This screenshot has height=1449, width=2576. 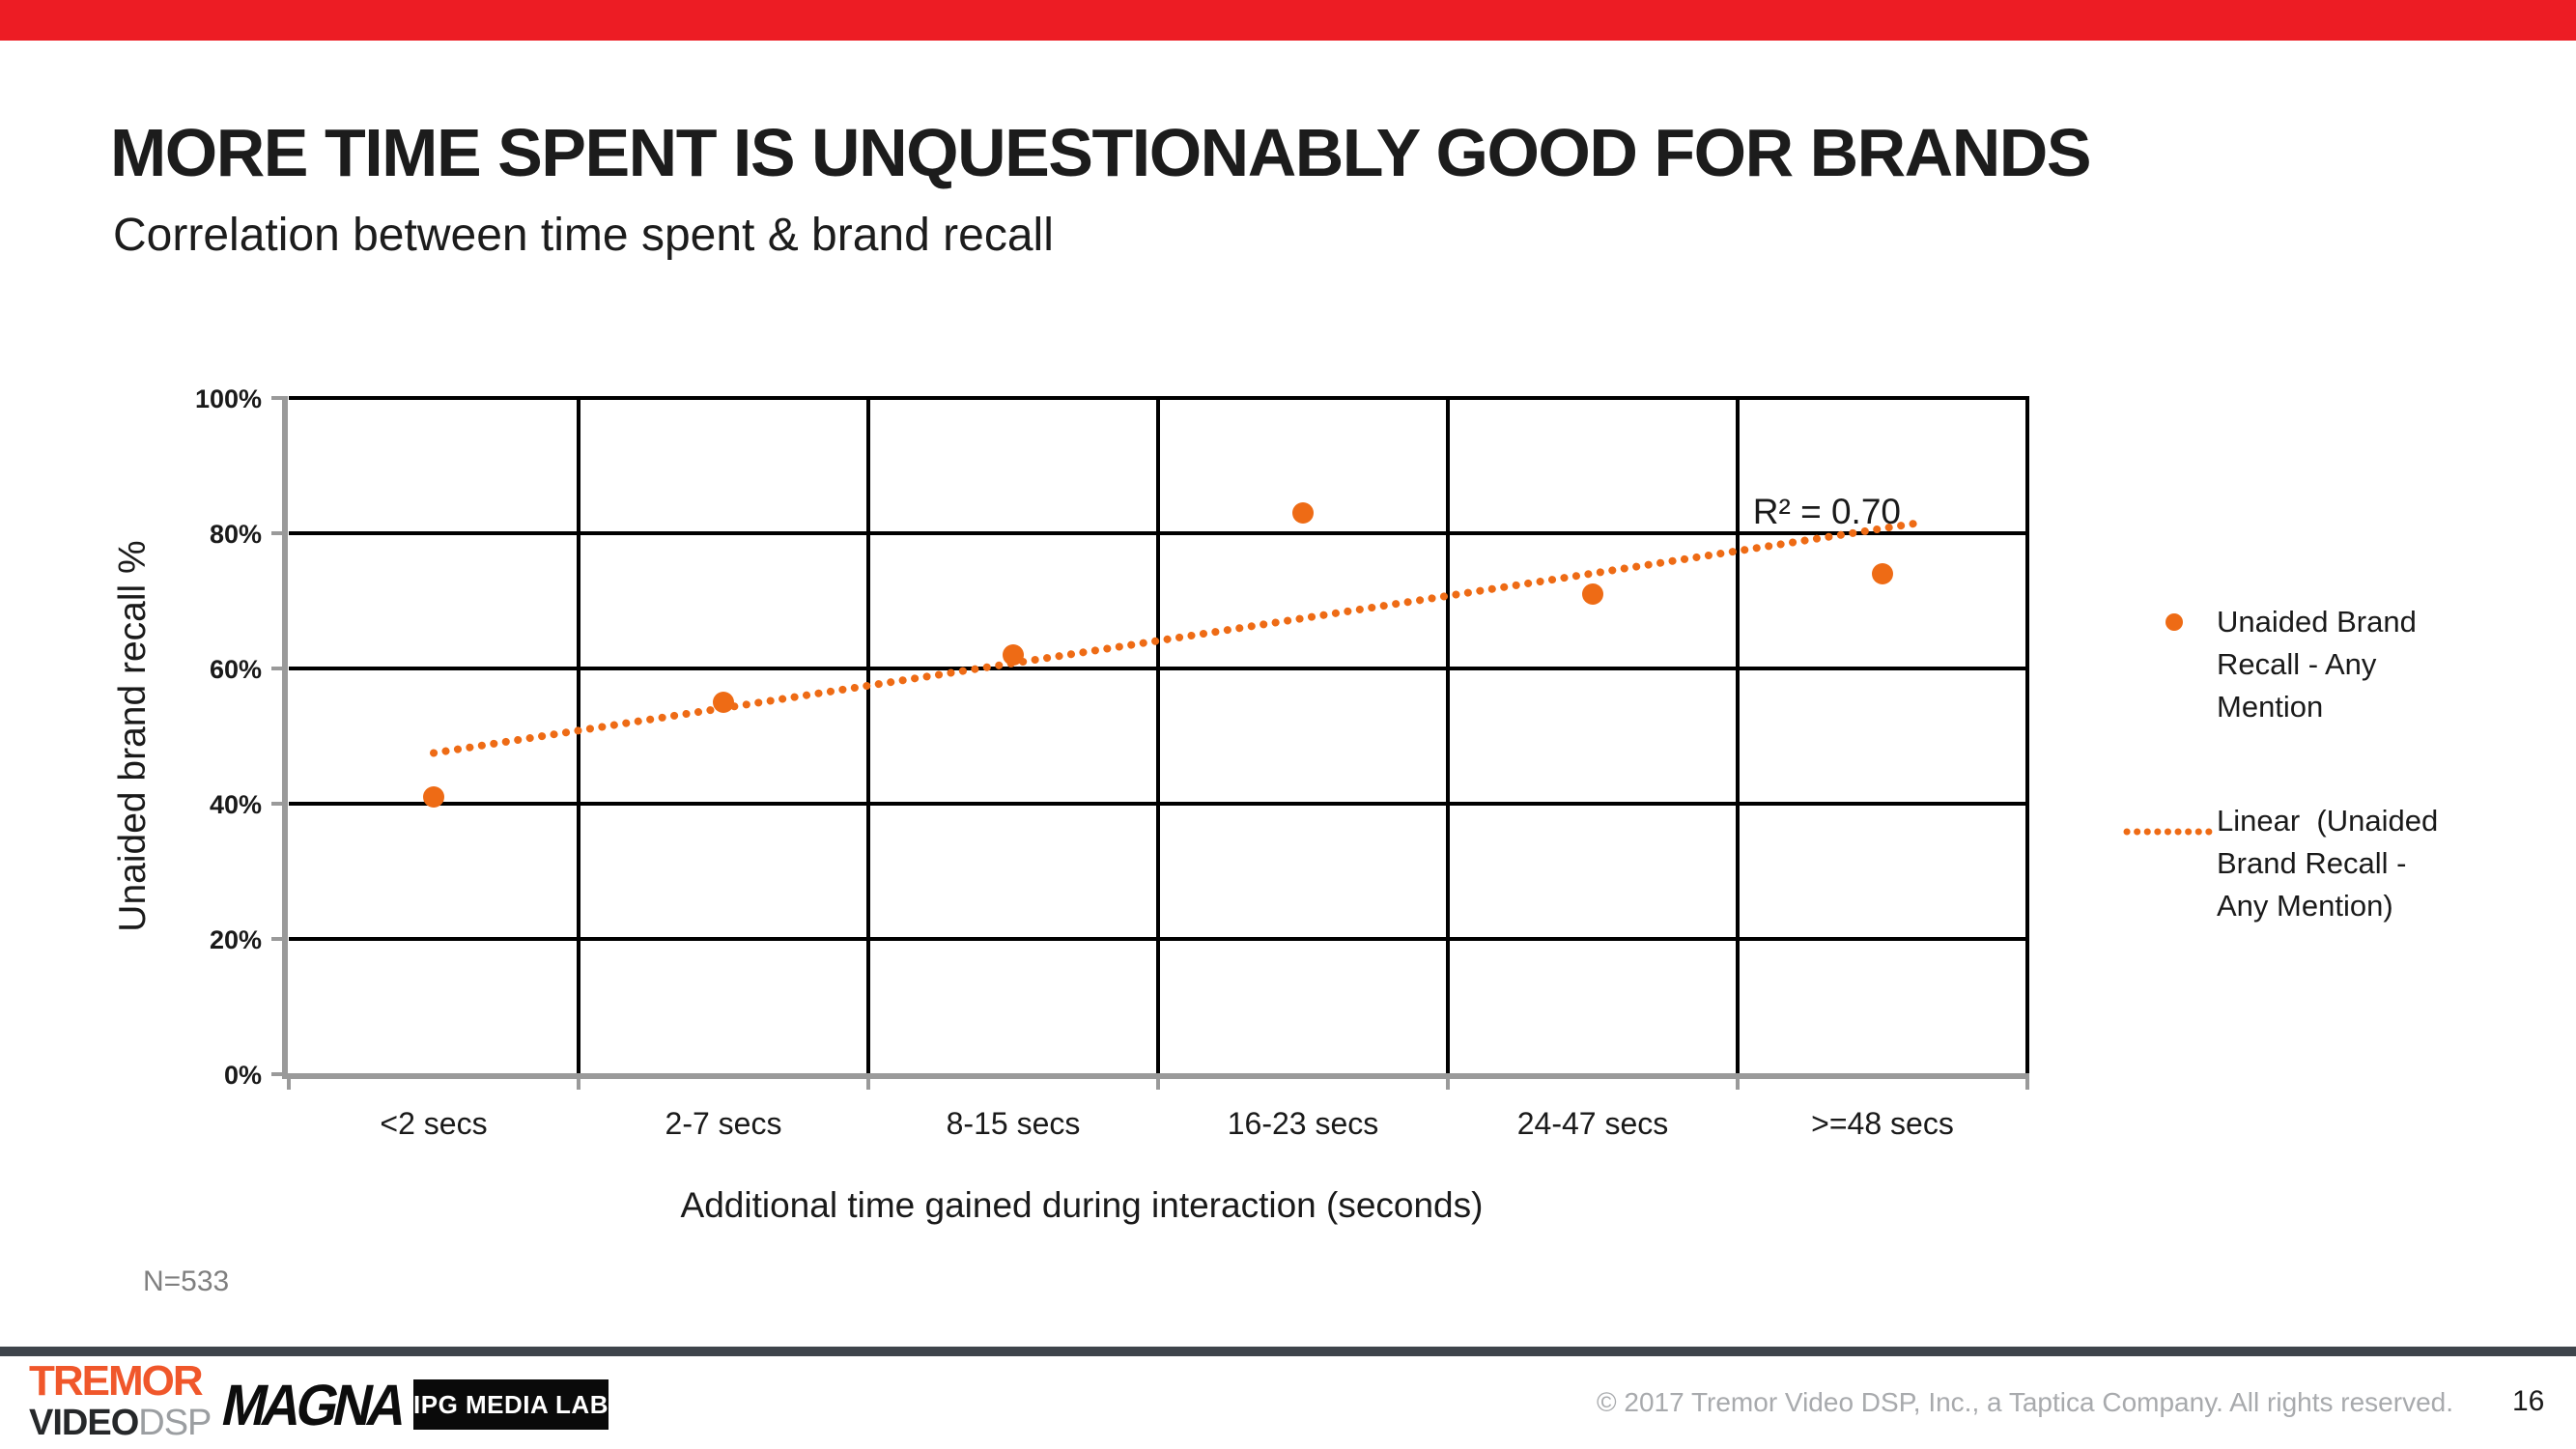 What do you see at coordinates (313, 1405) in the screenshot?
I see `magna-logo: MAGNA` at bounding box center [313, 1405].